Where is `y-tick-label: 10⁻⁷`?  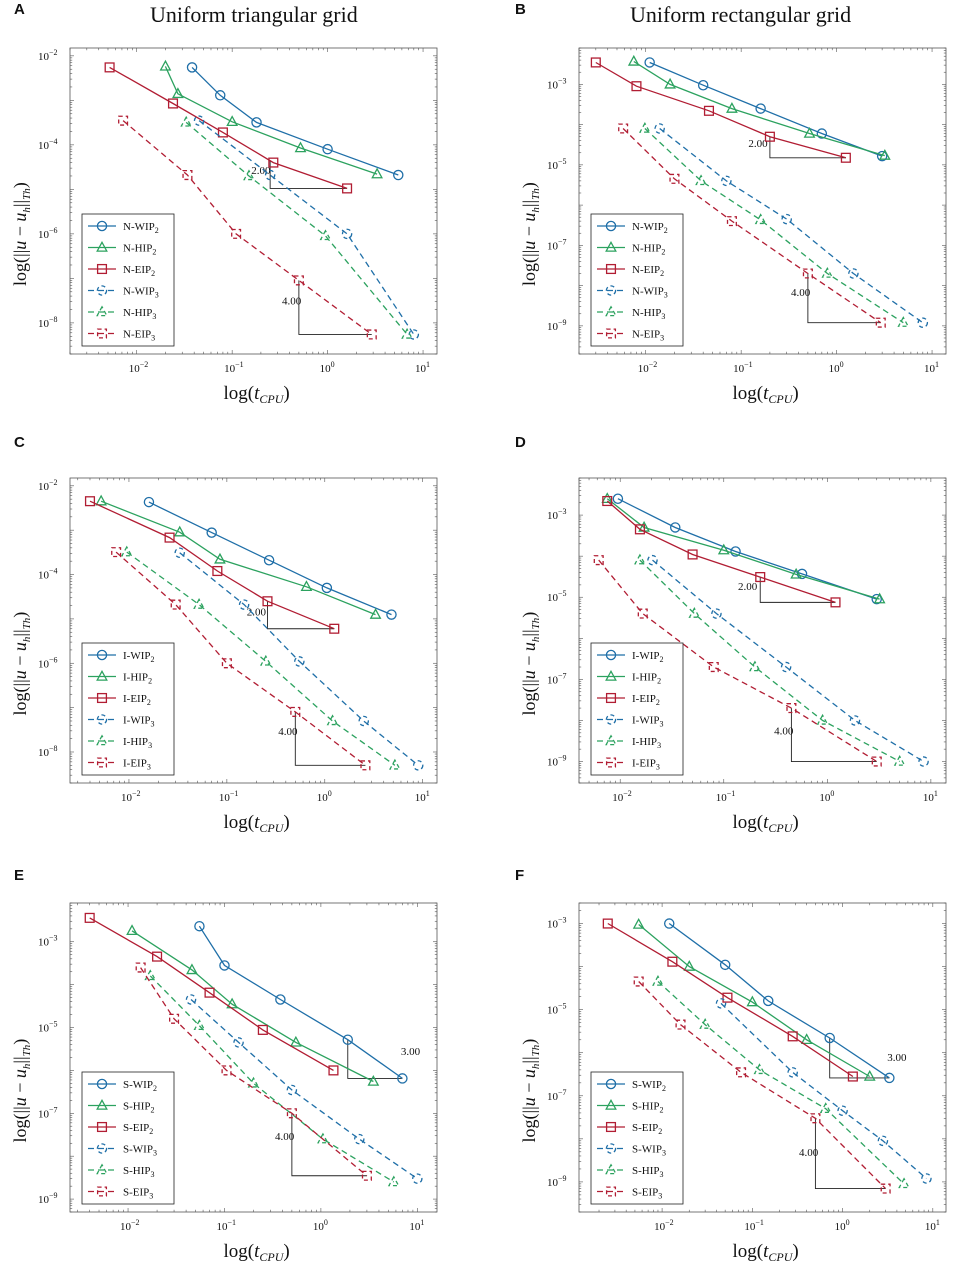
y-tick-label: 10⁻⁷ is located at coordinates (557, 1095).